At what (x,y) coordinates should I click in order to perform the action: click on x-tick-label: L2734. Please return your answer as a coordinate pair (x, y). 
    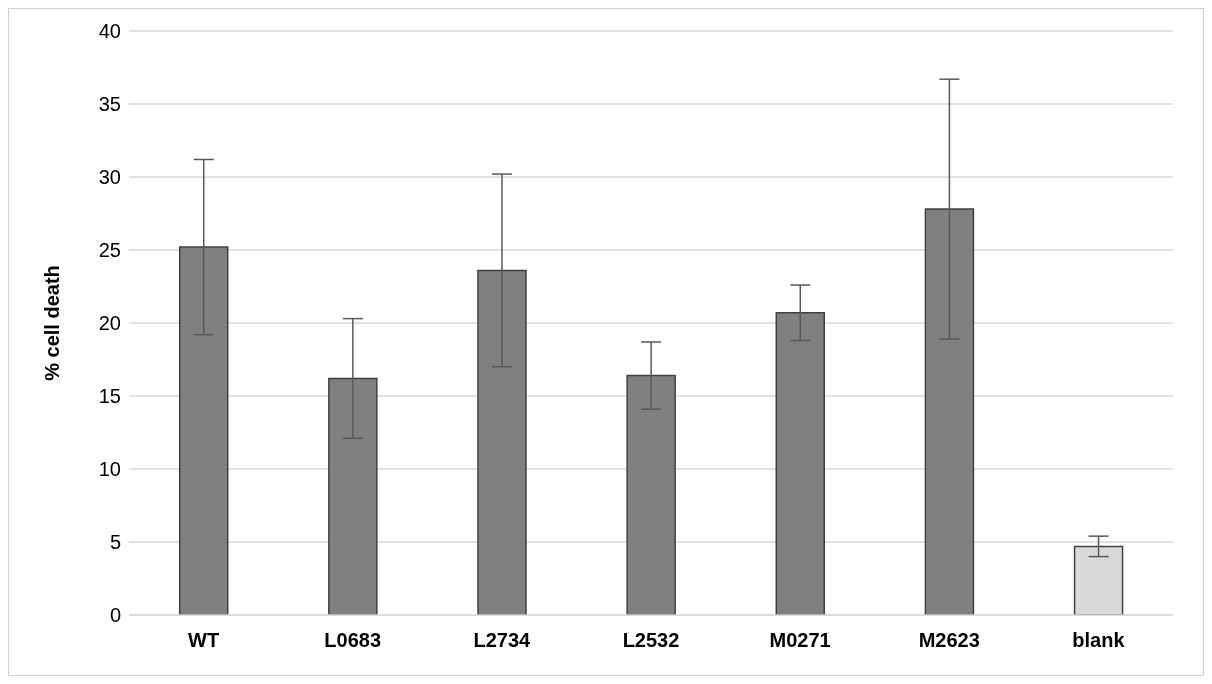
    Looking at the image, I should click on (502, 640).